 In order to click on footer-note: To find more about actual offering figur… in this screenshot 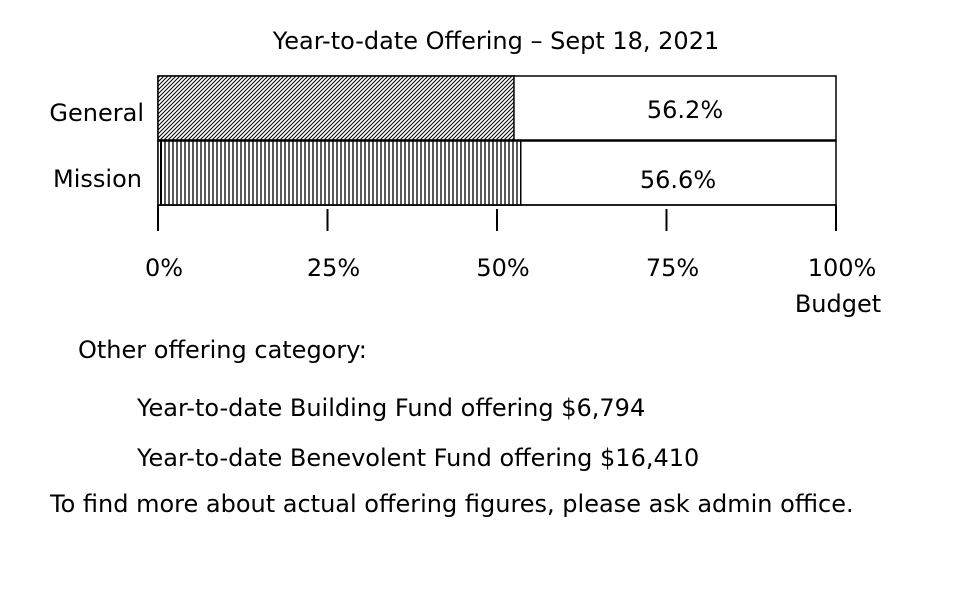, I will do `click(452, 504)`.